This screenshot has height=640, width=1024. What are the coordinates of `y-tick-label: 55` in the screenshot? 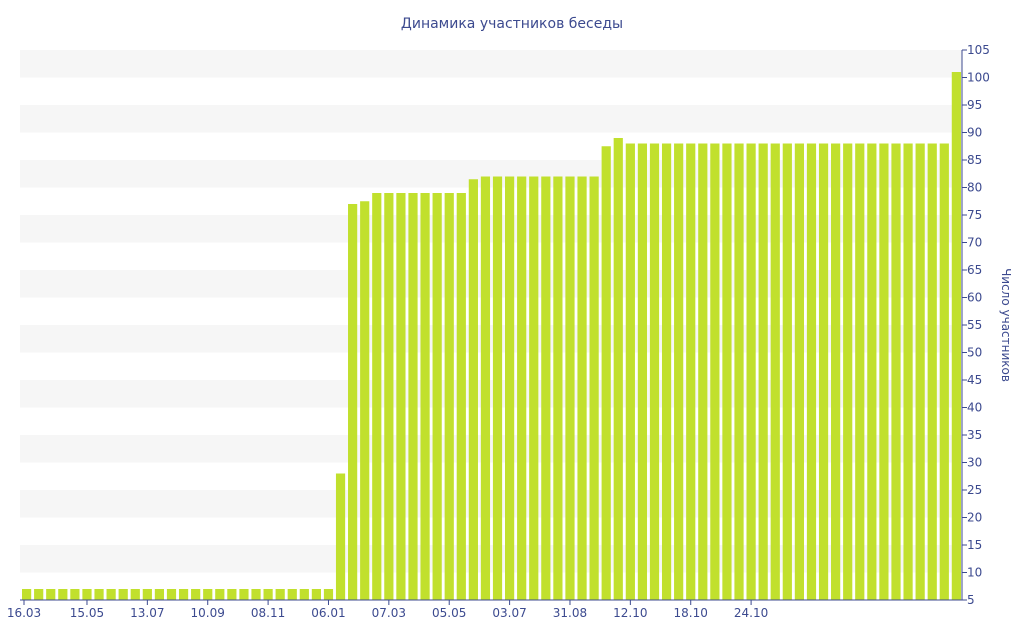 It's located at (974, 325).